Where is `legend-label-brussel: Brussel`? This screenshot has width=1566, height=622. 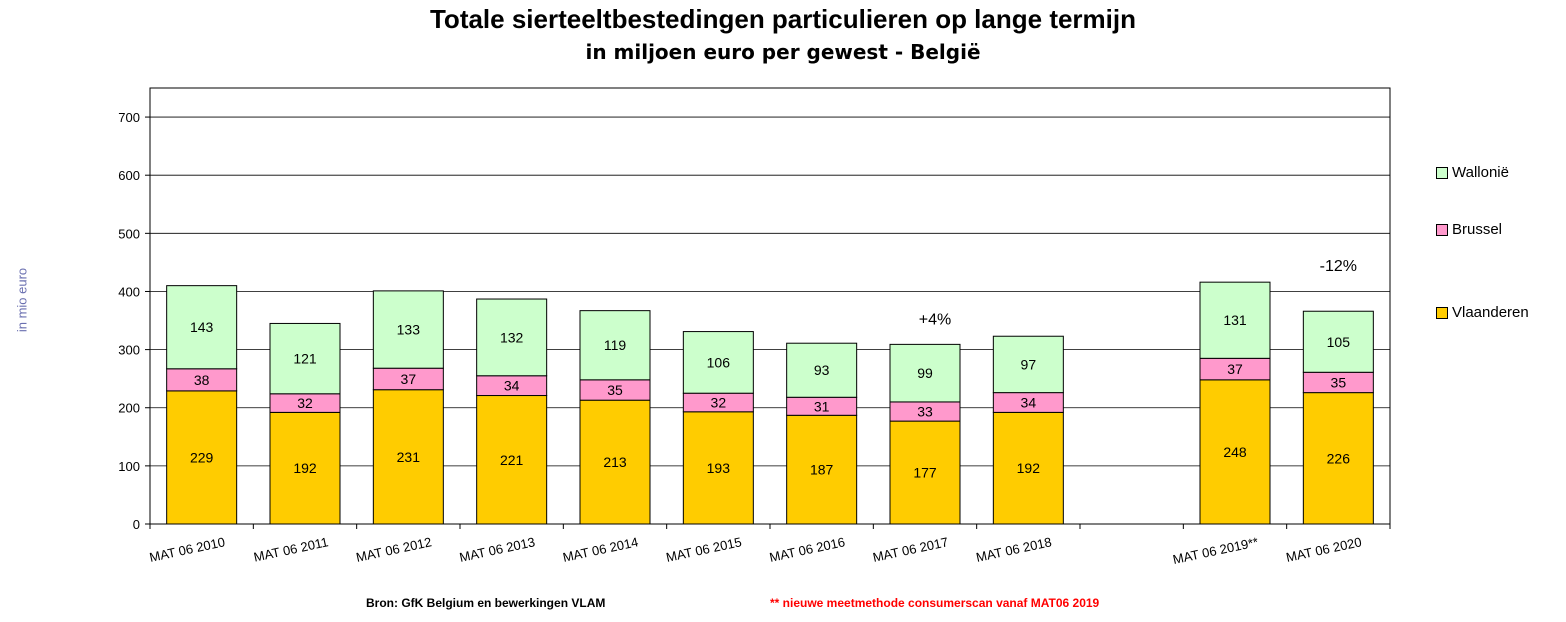
legend-label-brussel: Brussel is located at coordinates (1477, 229).